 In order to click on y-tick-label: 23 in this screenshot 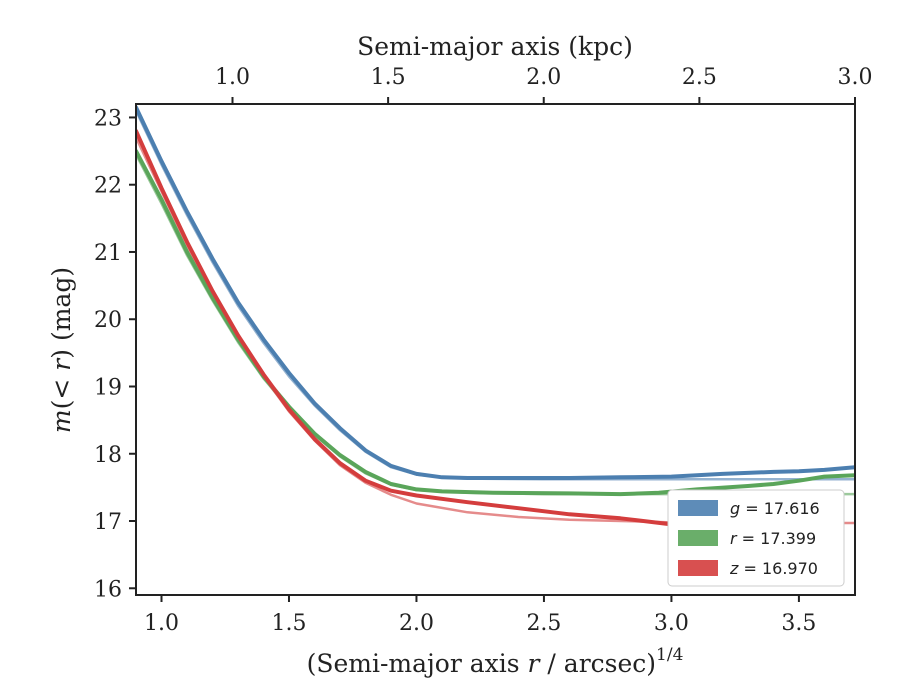, I will do `click(108, 118)`.